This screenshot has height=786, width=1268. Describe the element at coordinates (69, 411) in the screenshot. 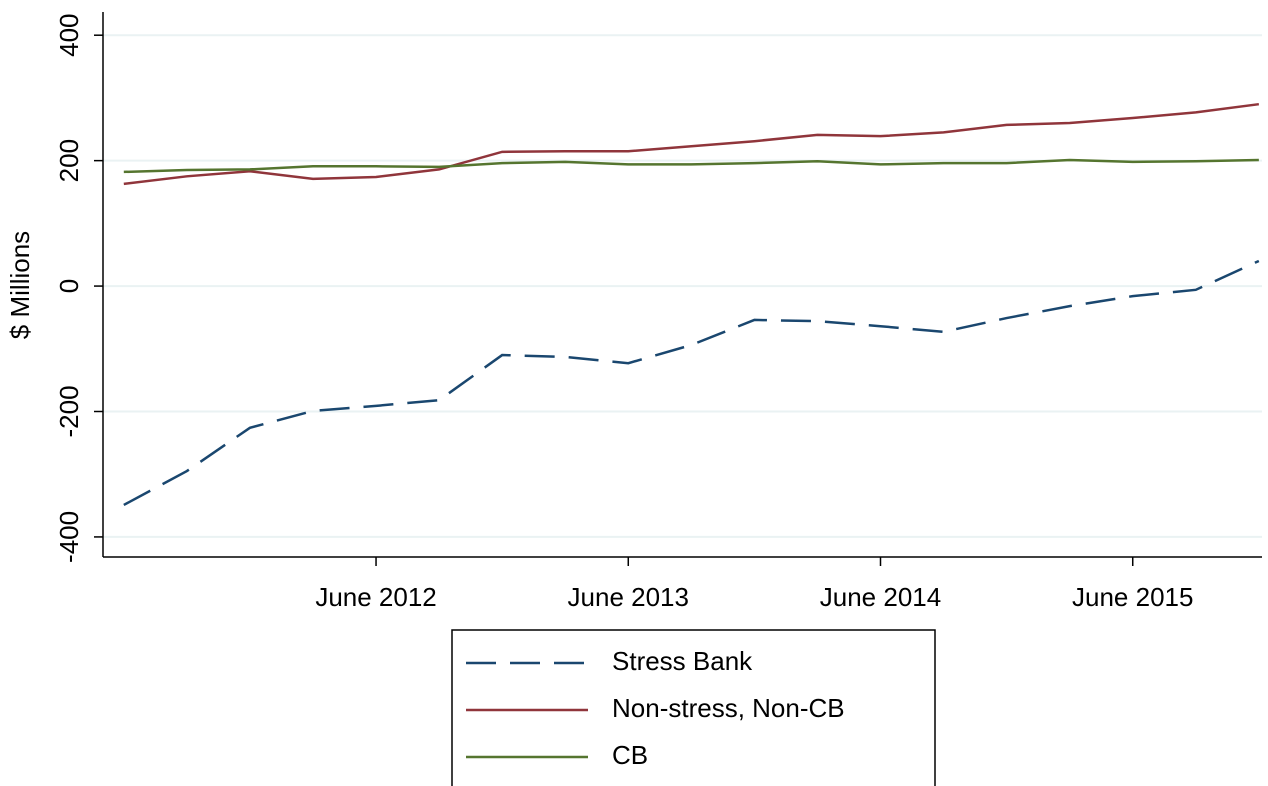

I see `y-tick-label: -200` at that location.